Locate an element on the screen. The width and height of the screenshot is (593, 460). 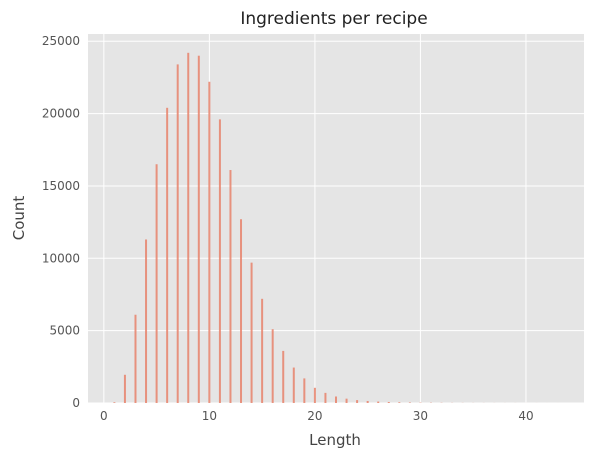
y-tick-label: 25000 is located at coordinates (61, 41).